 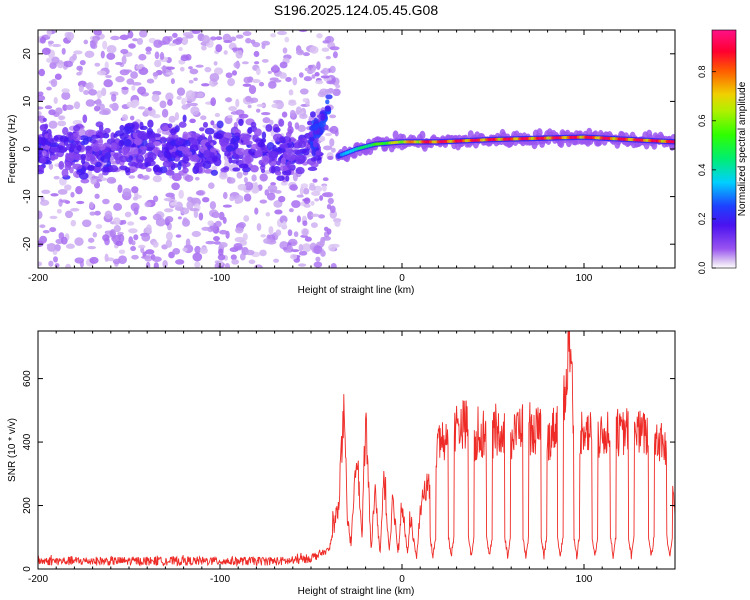 What do you see at coordinates (220, 579) in the screenshot?
I see `snr-x-tick-label: -100` at bounding box center [220, 579].